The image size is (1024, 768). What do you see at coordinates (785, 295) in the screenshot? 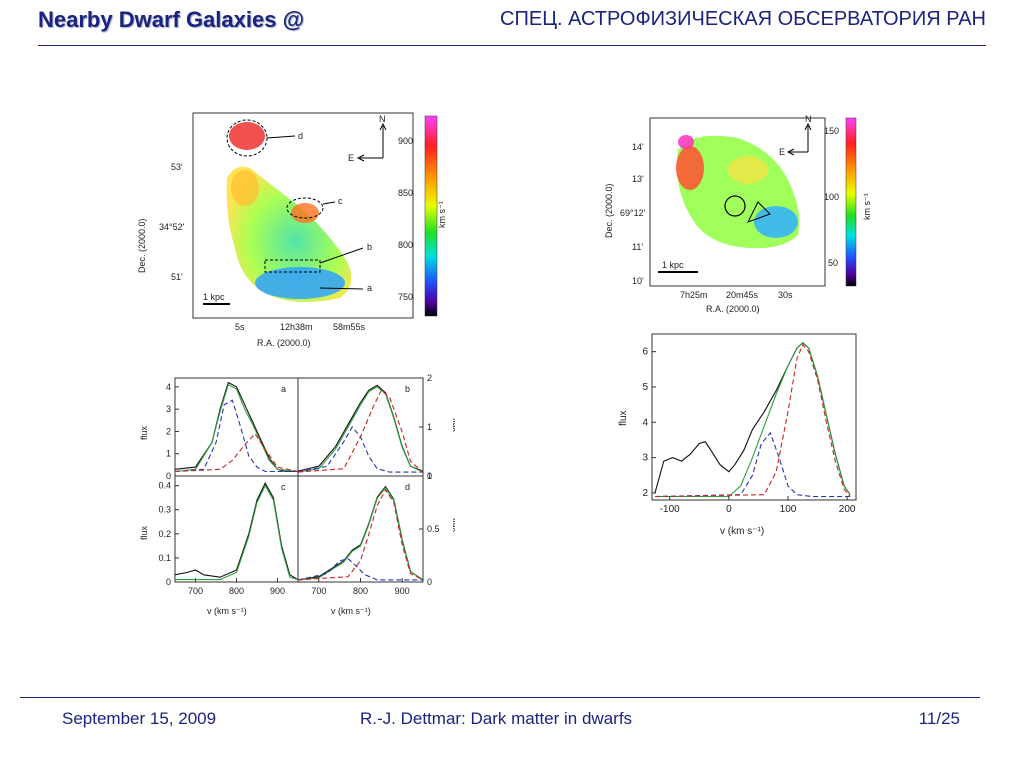
I see `x-tick-3: 30s` at bounding box center [785, 295].